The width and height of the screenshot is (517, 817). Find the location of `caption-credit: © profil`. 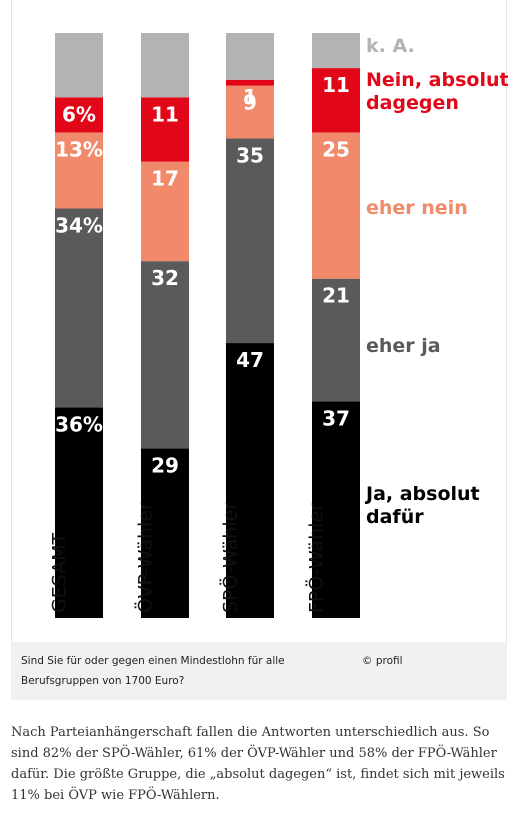

caption-credit: © profil is located at coordinates (382, 661).